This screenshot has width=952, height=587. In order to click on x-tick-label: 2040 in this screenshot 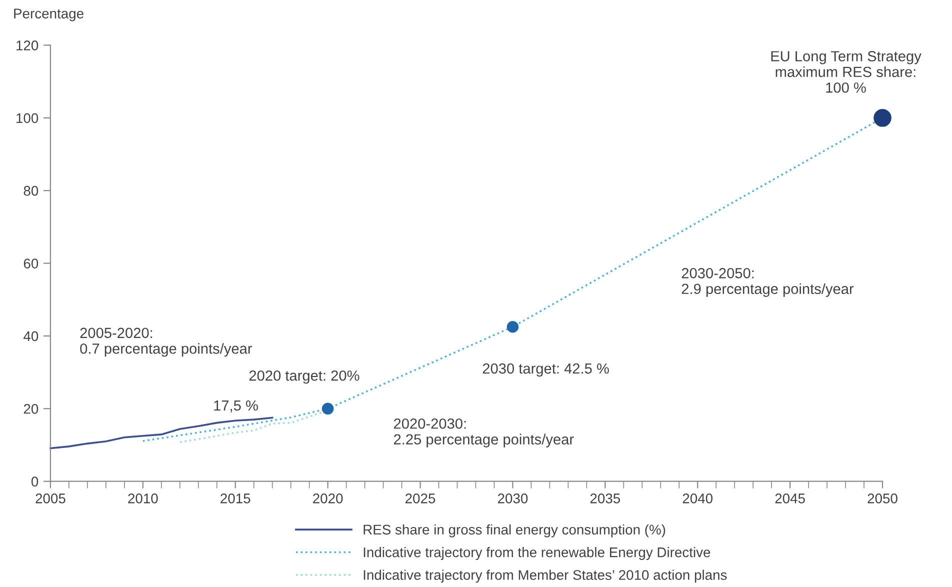, I will do `click(697, 499)`.